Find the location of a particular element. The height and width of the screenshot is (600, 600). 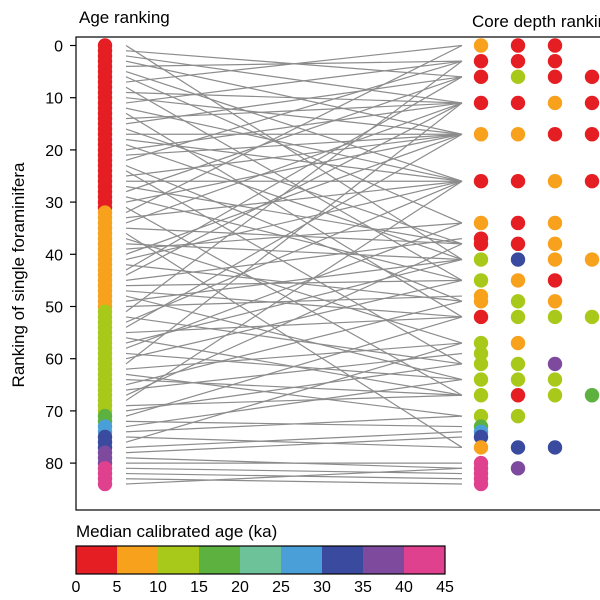

colorbar-title: Median calibrated age (ka) is located at coordinates (176, 531).